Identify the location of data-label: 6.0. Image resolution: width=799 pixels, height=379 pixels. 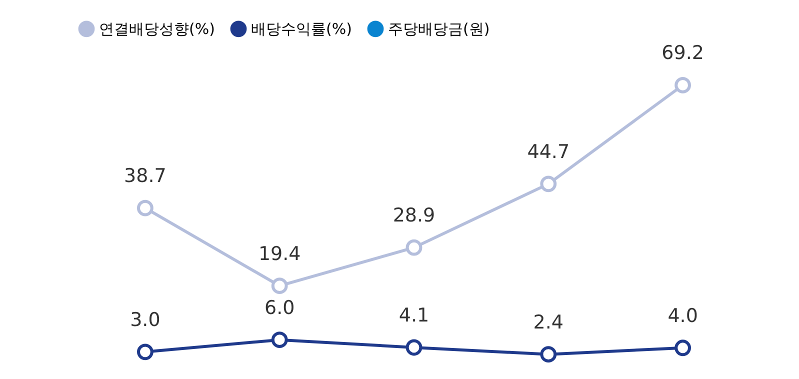
(279, 307).